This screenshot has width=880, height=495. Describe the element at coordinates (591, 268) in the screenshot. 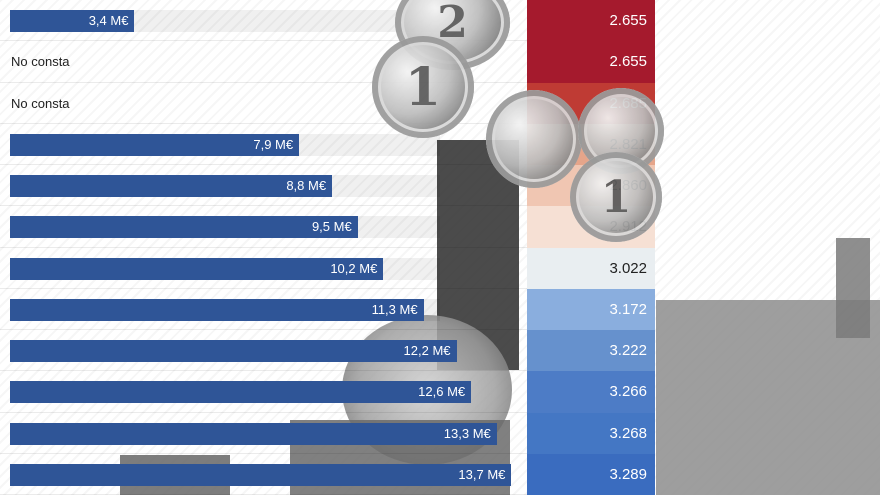

I see `value-cell: 3.022` at that location.